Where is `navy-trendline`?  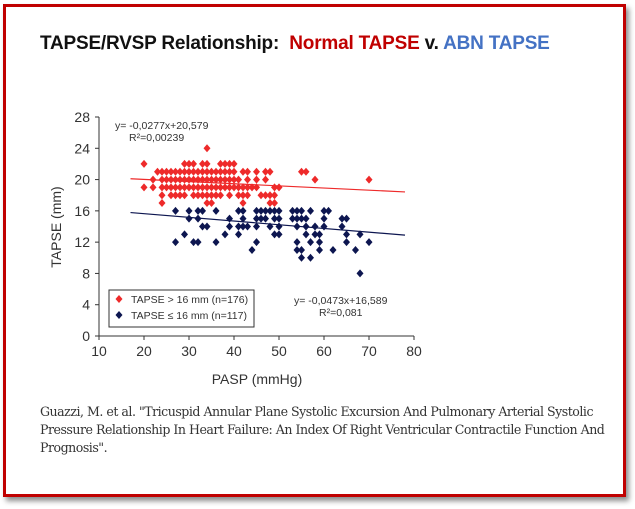 navy-trendline is located at coordinates (268, 223).